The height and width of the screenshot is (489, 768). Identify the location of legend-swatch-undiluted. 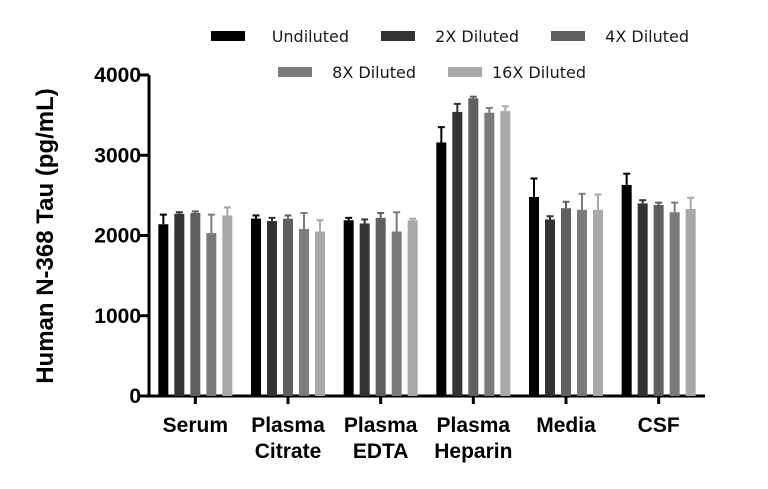
(228, 36).